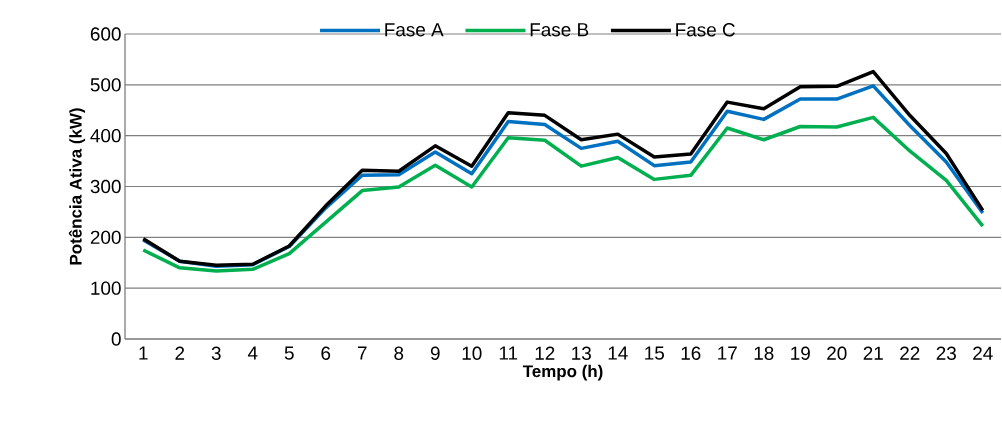 Image resolution: width=1002 pixels, height=430 pixels. What do you see at coordinates (472, 353) in the screenshot?
I see `x-tick-label: 10` at bounding box center [472, 353].